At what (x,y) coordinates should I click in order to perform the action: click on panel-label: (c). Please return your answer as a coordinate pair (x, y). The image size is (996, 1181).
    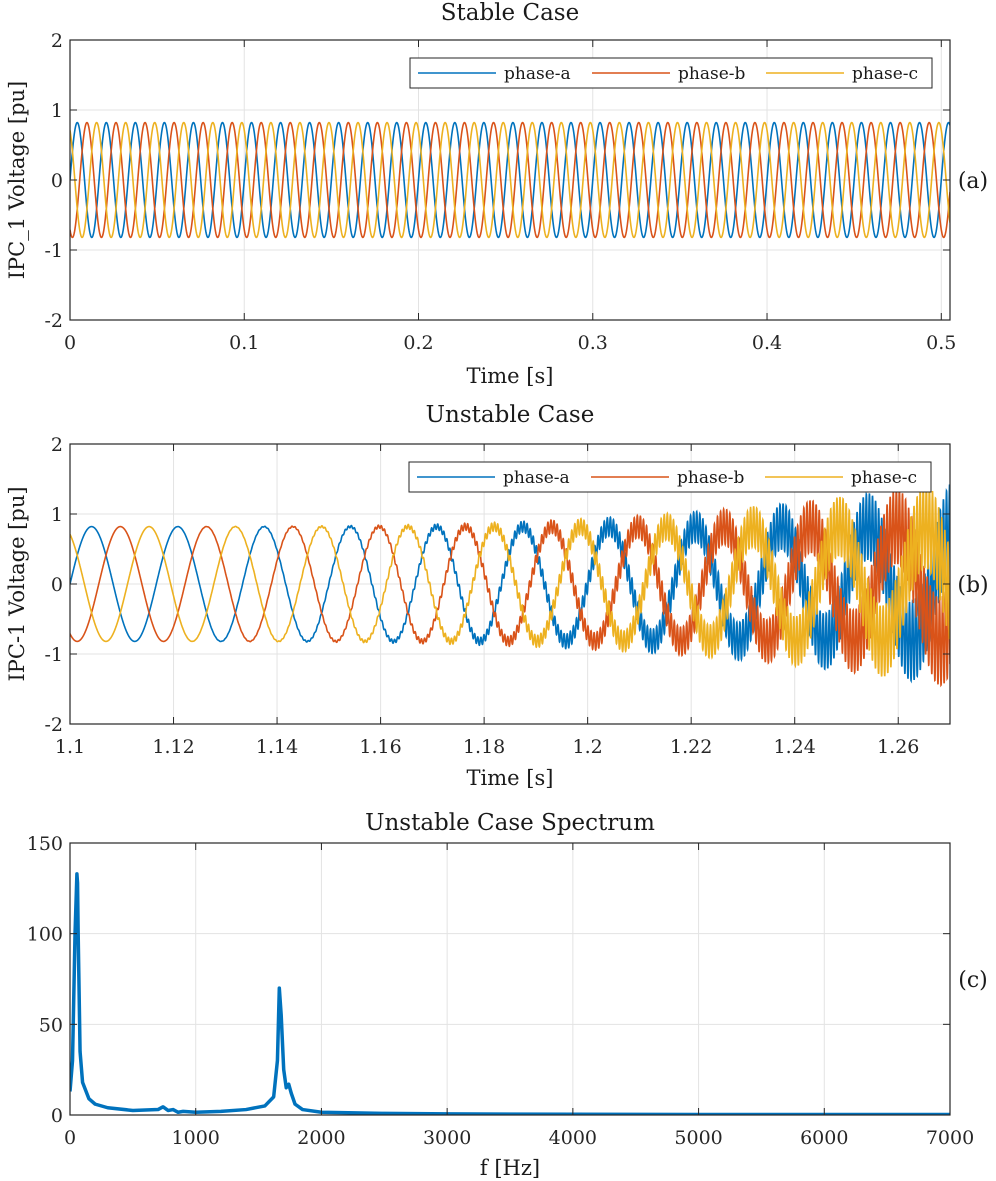
    Looking at the image, I should click on (973, 980).